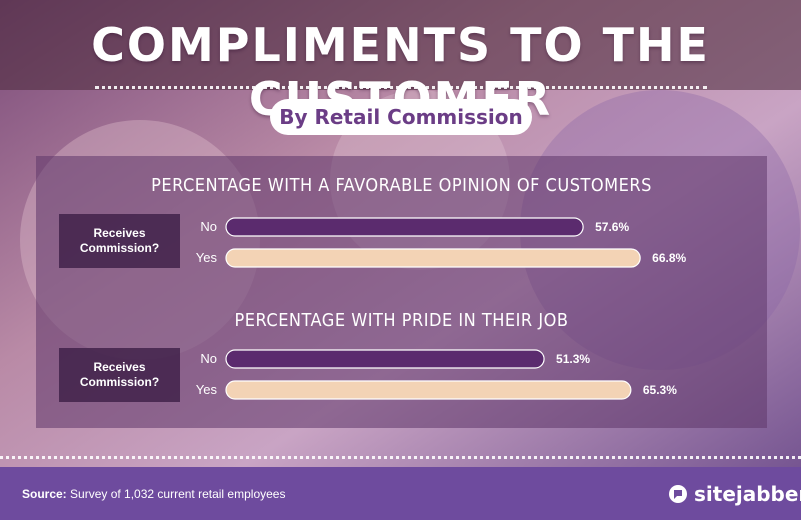 Image resolution: width=801 pixels, height=520 pixels. Describe the element at coordinates (404, 227) in the screenshot. I see `chart-1-bar-no` at that location.